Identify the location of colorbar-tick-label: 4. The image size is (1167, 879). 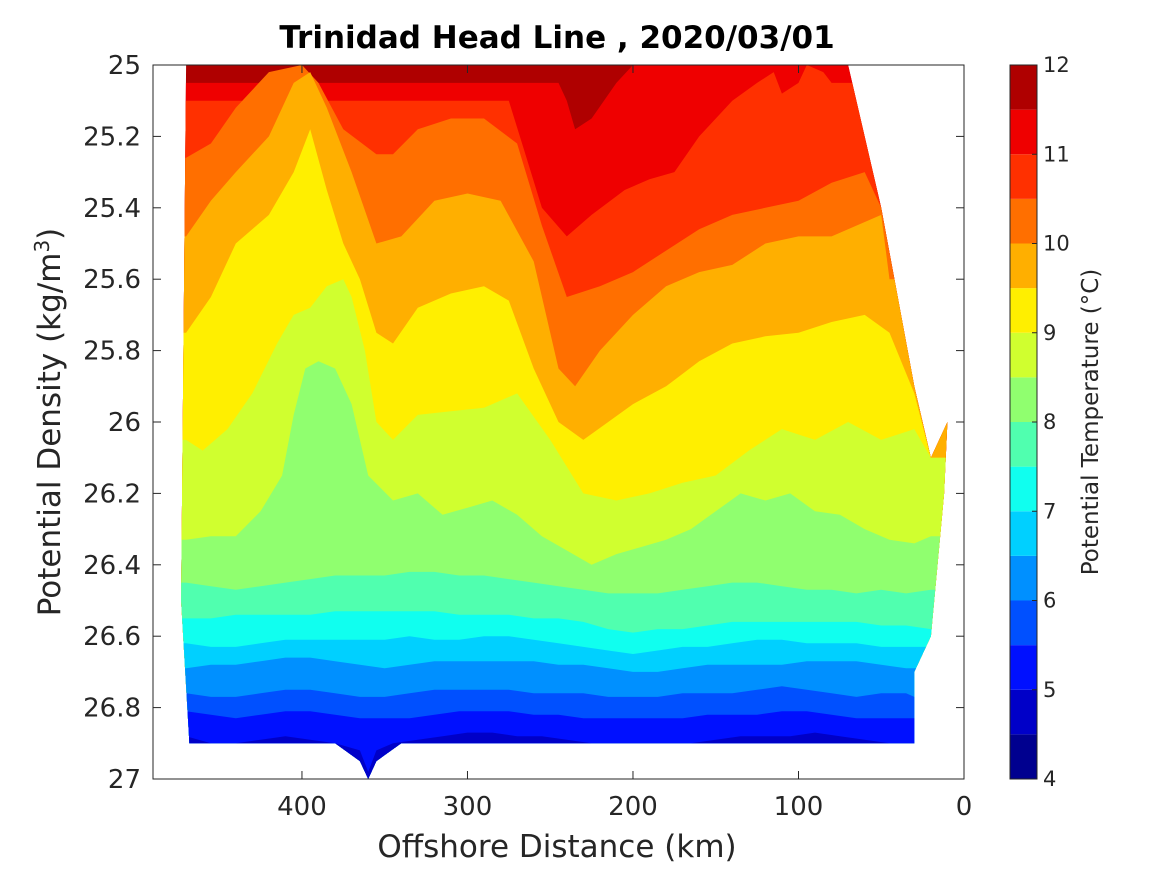
(1049, 779).